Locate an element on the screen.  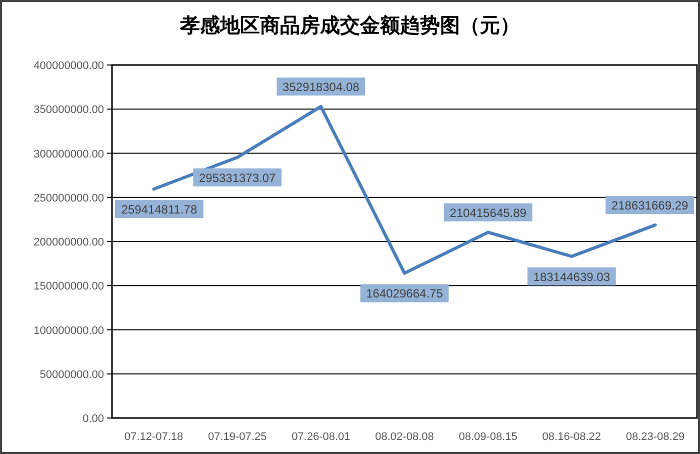
y-tick-label: 100000000.00 is located at coordinates (69, 330).